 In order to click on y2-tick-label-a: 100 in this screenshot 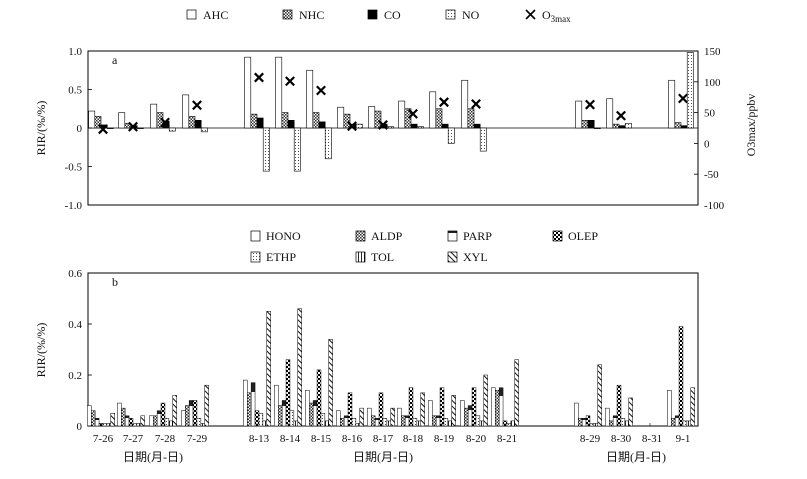, I will do `click(712, 83)`.